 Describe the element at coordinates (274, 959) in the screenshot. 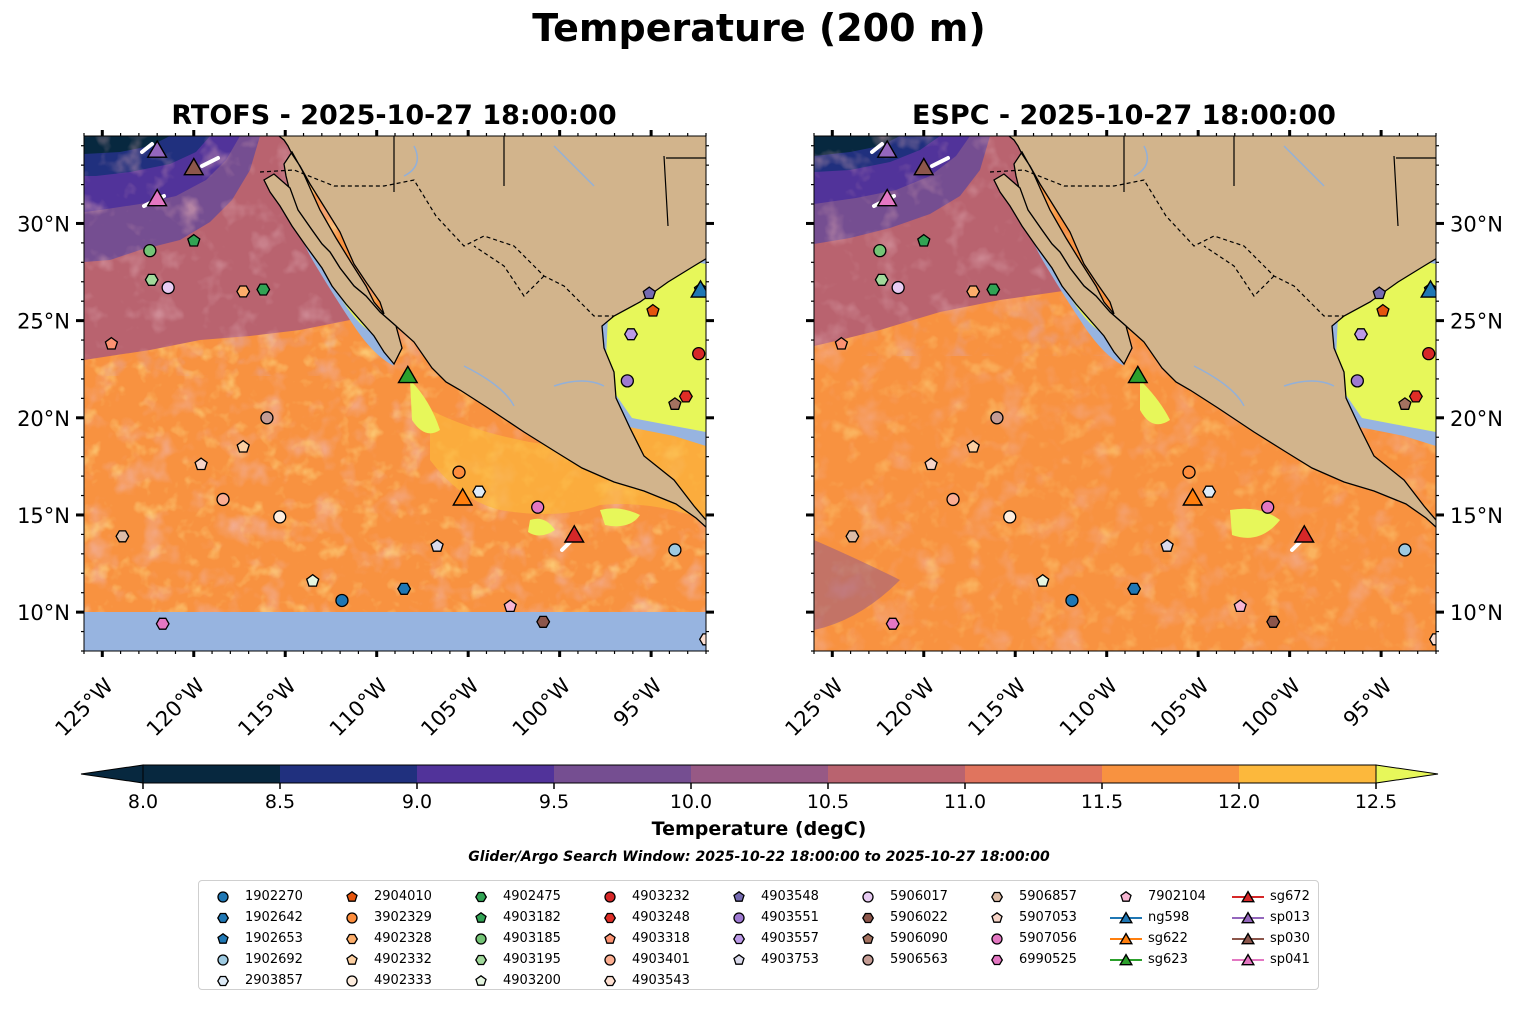

I see `legend-label: 1902692` at that location.